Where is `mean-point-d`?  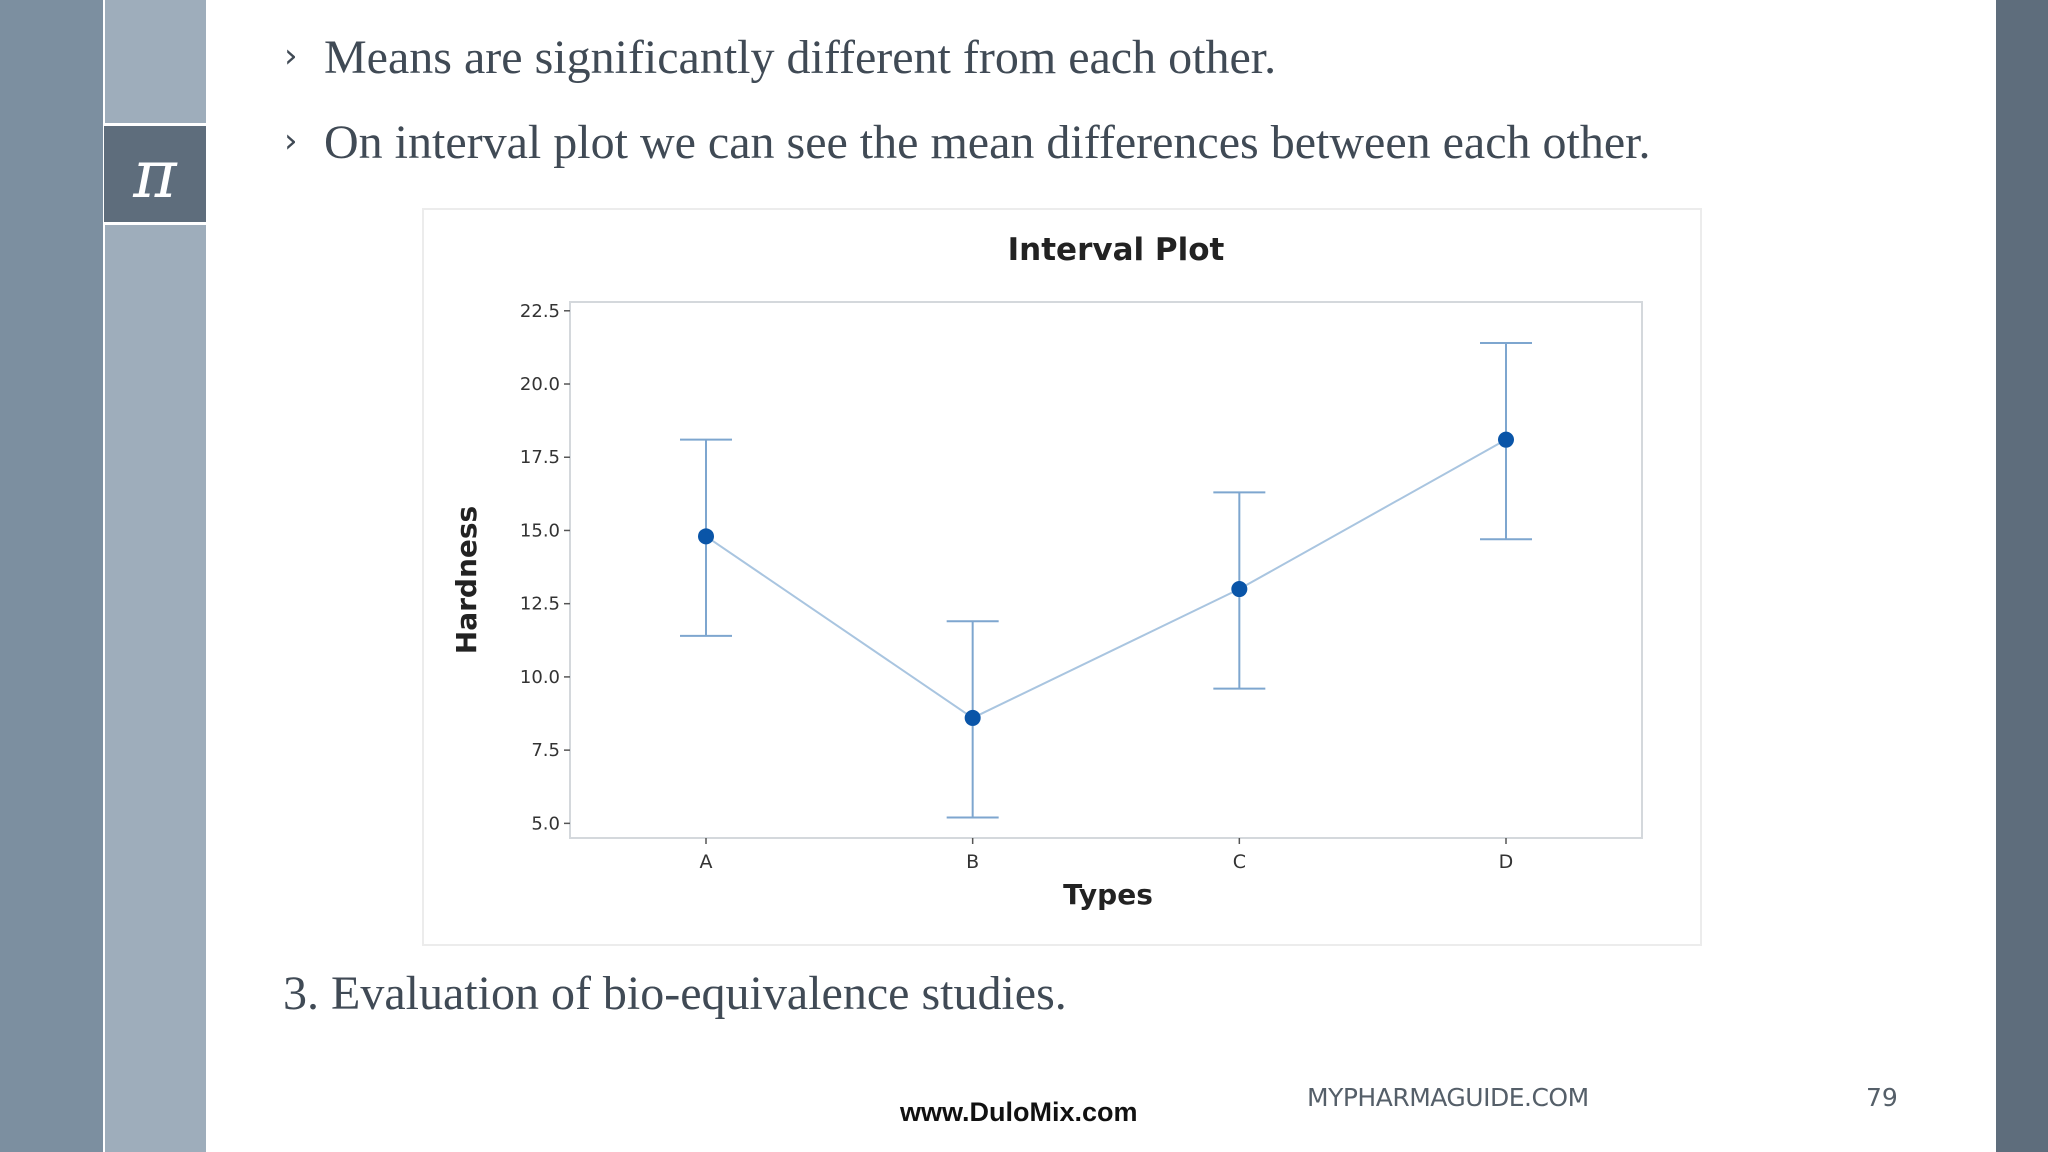 mean-point-d is located at coordinates (1506, 439).